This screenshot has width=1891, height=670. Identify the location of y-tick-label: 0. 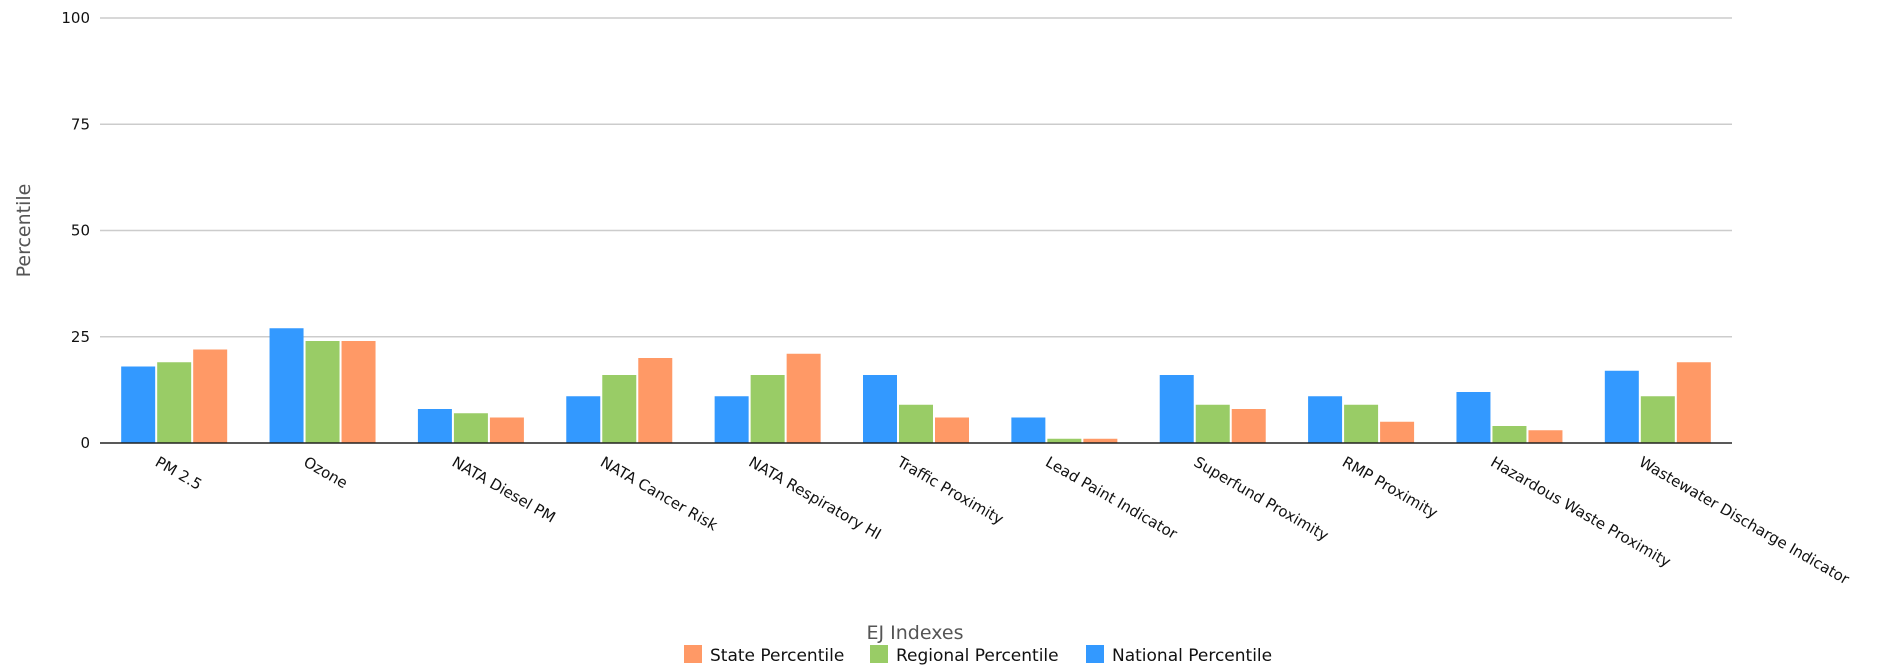
(85, 443).